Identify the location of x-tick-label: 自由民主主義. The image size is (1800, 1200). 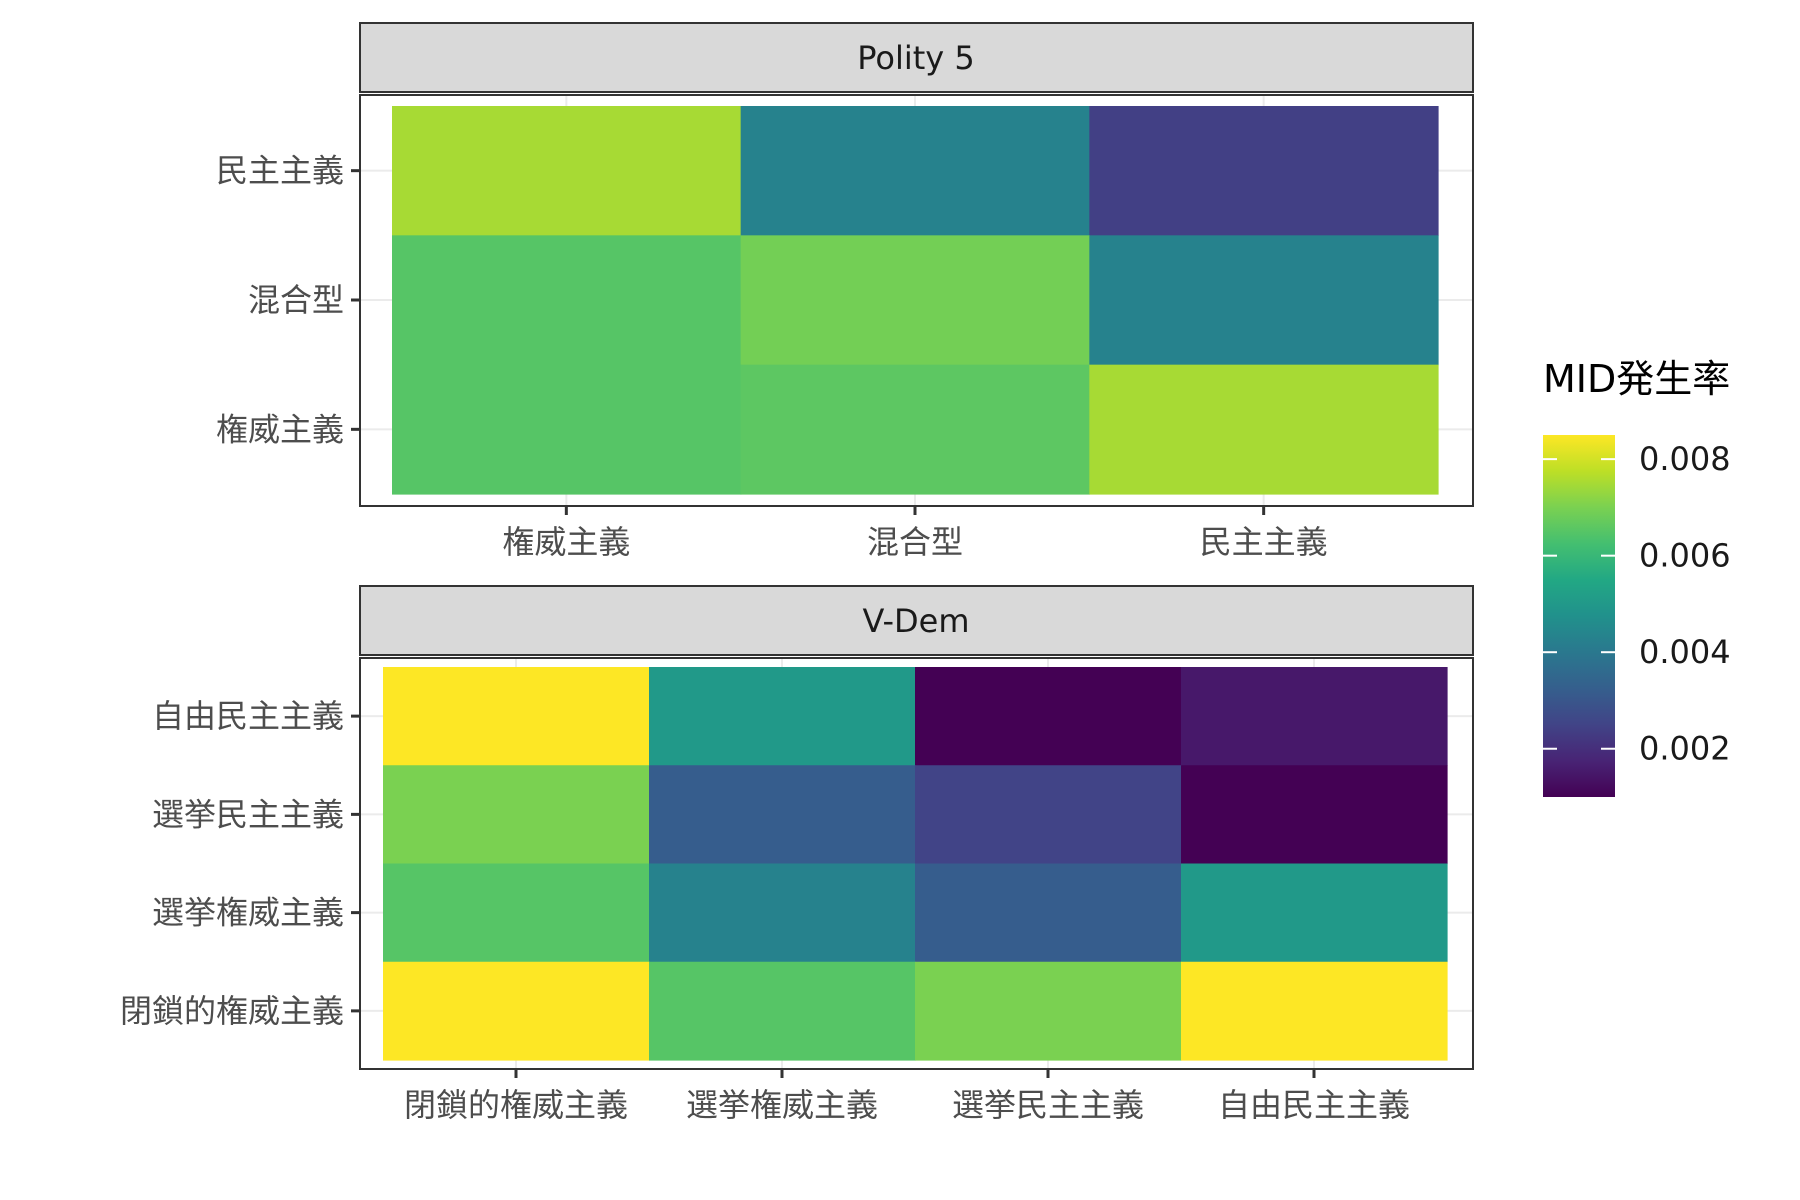
(1314, 1105).